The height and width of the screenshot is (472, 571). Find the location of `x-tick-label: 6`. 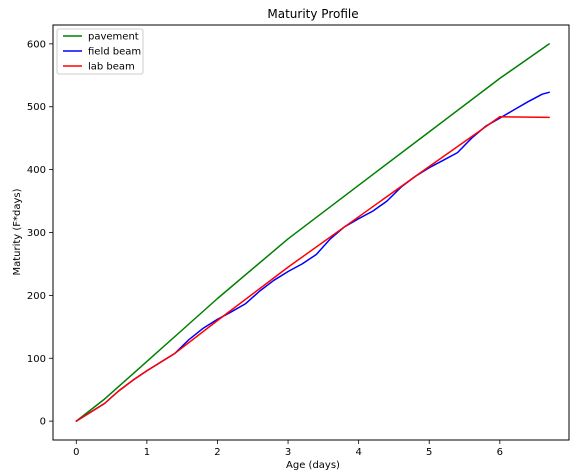

x-tick-label: 6 is located at coordinates (500, 452).